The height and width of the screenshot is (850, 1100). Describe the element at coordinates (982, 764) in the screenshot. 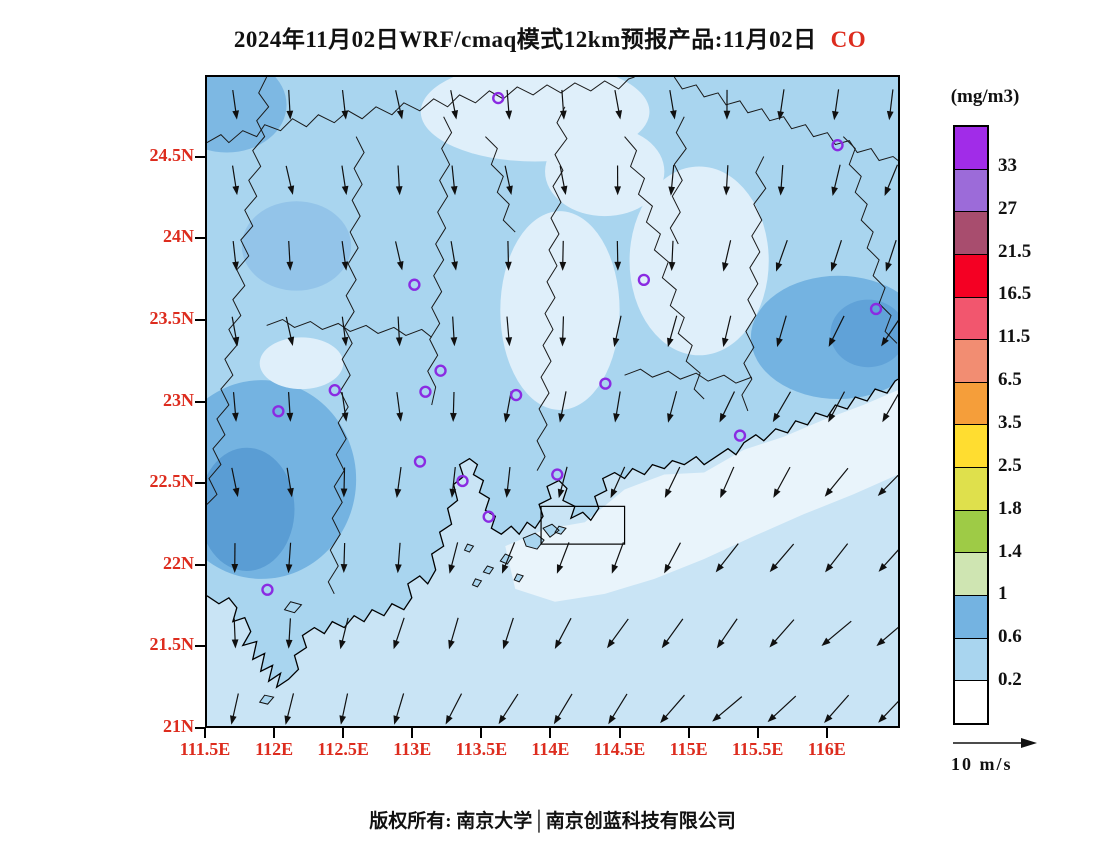

I see `wind-reference-label: 10 m/s` at that location.